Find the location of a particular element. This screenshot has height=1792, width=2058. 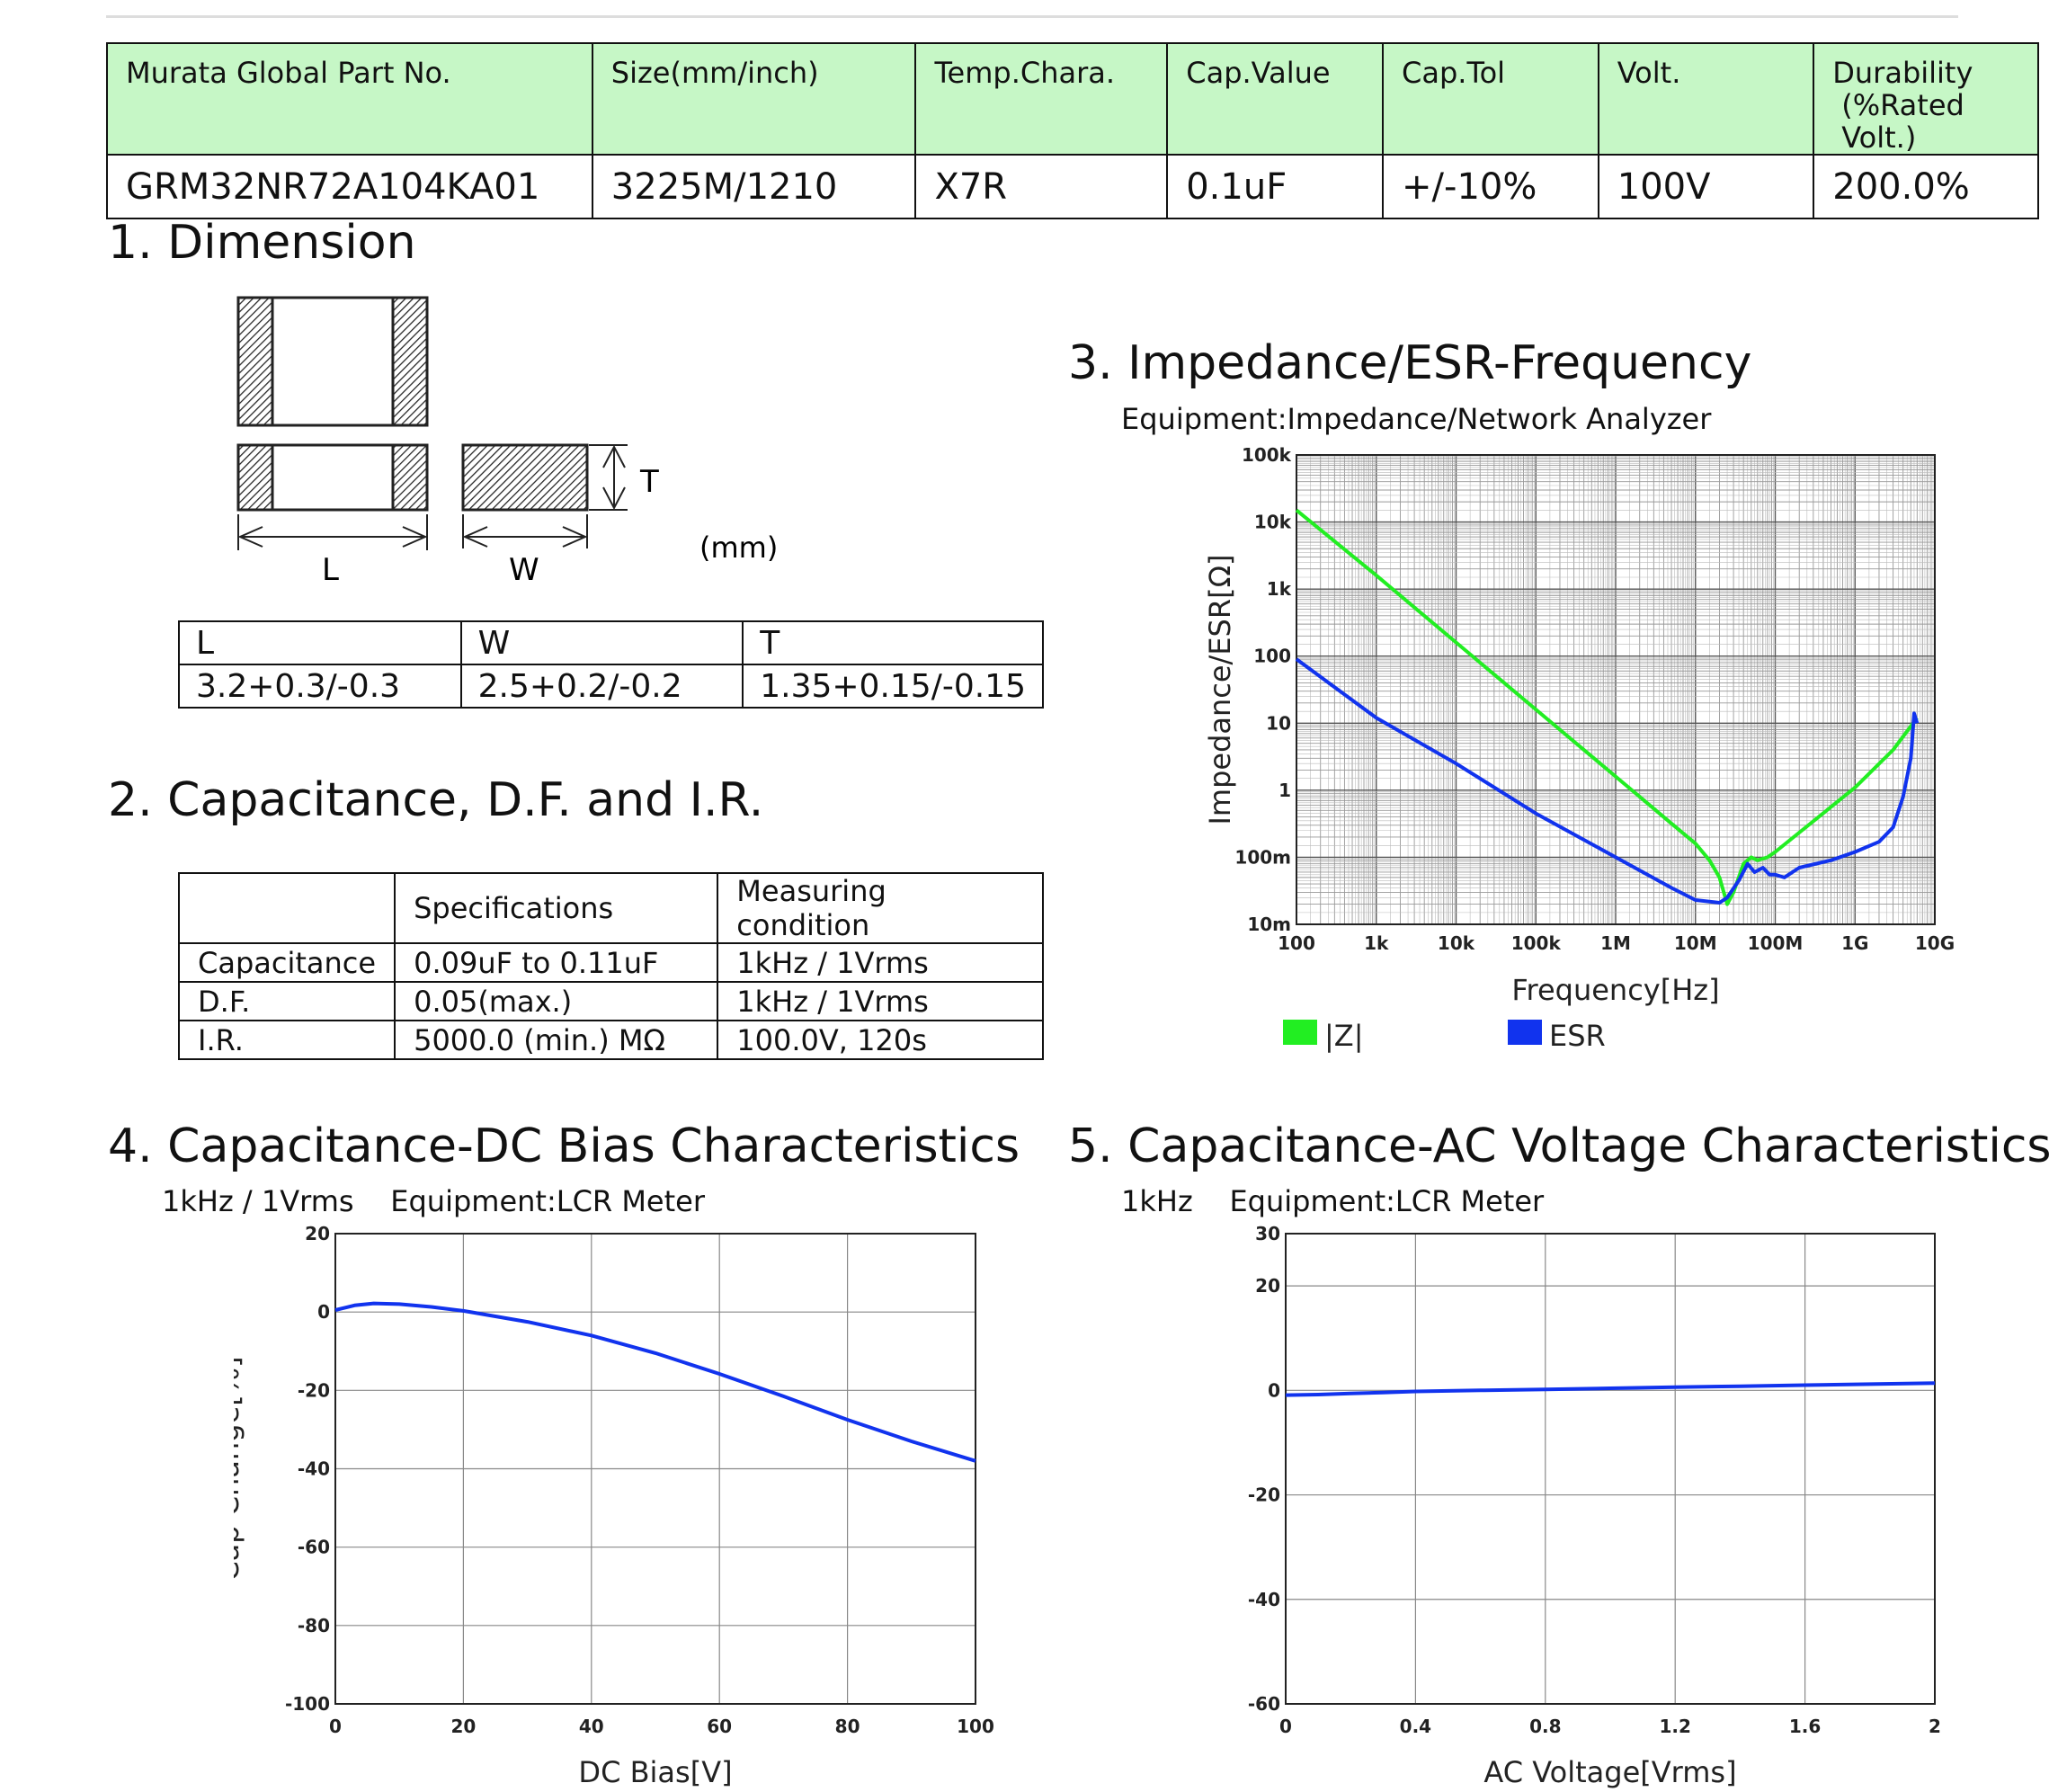

spec-table-header: Specifications Measuring condition is located at coordinates (611, 908).